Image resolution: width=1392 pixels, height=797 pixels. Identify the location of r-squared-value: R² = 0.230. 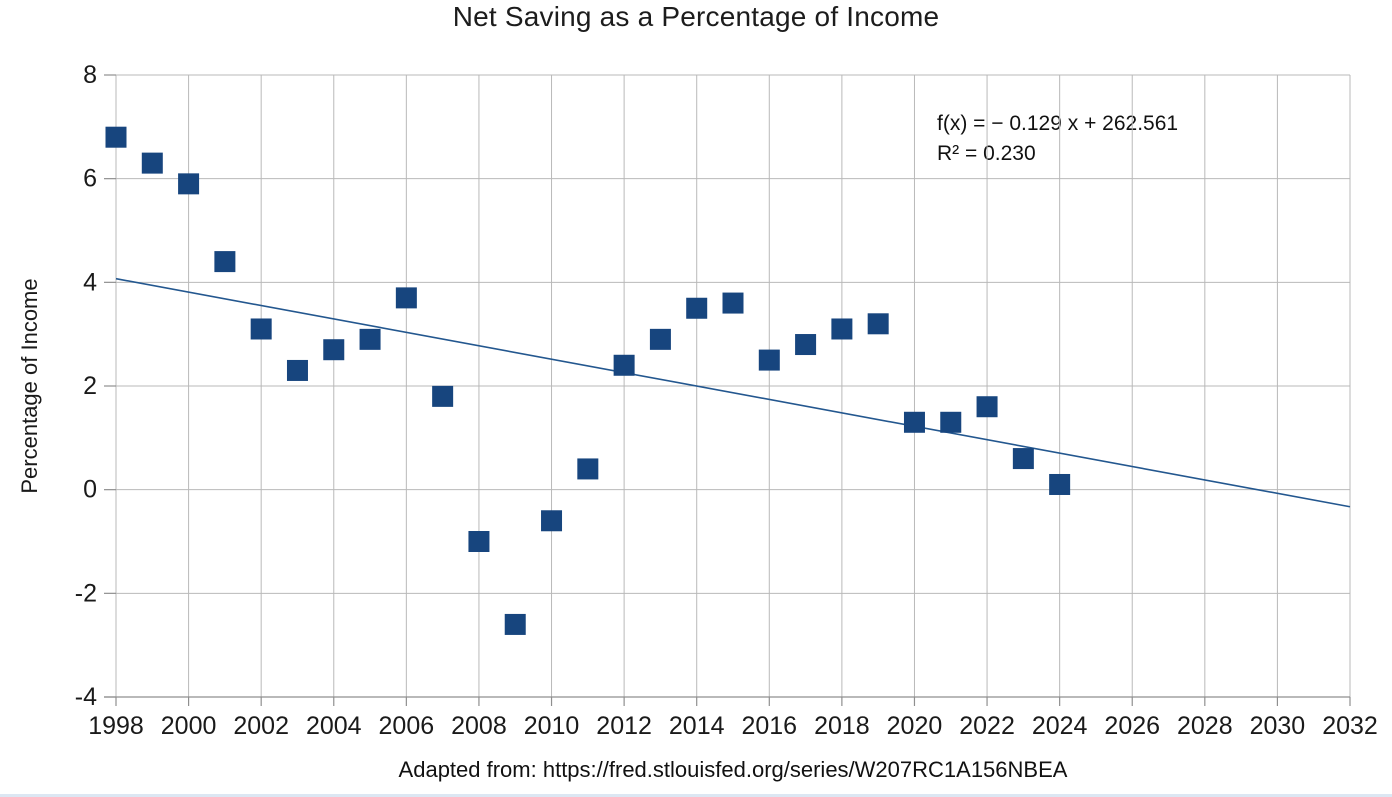
(986, 153).